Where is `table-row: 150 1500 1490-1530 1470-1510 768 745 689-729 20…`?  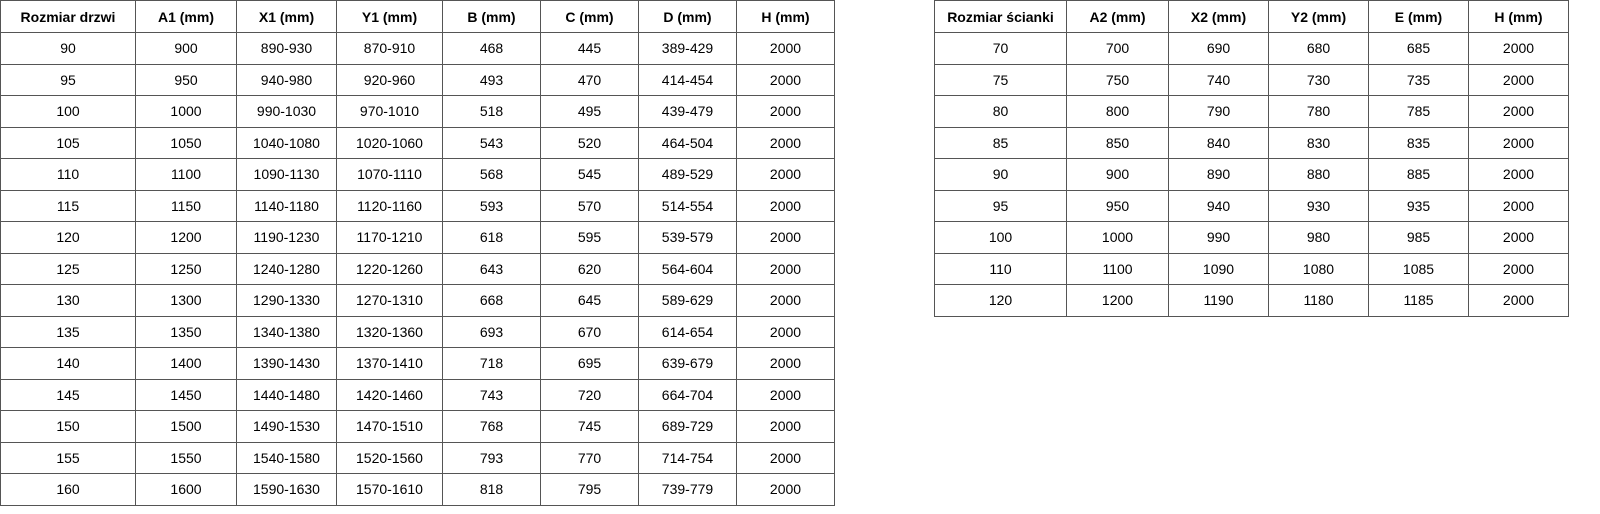 table-row: 150 1500 1490-1530 1470-1510 768 745 689-729 20… is located at coordinates (417, 426).